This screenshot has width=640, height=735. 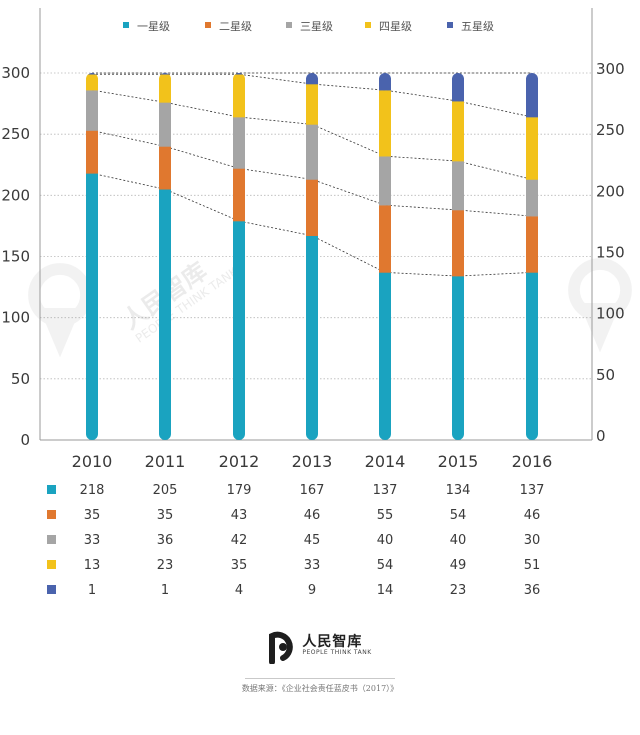 What do you see at coordinates (239, 143) in the screenshot?
I see `bar-segment-2012-s3` at bounding box center [239, 143].